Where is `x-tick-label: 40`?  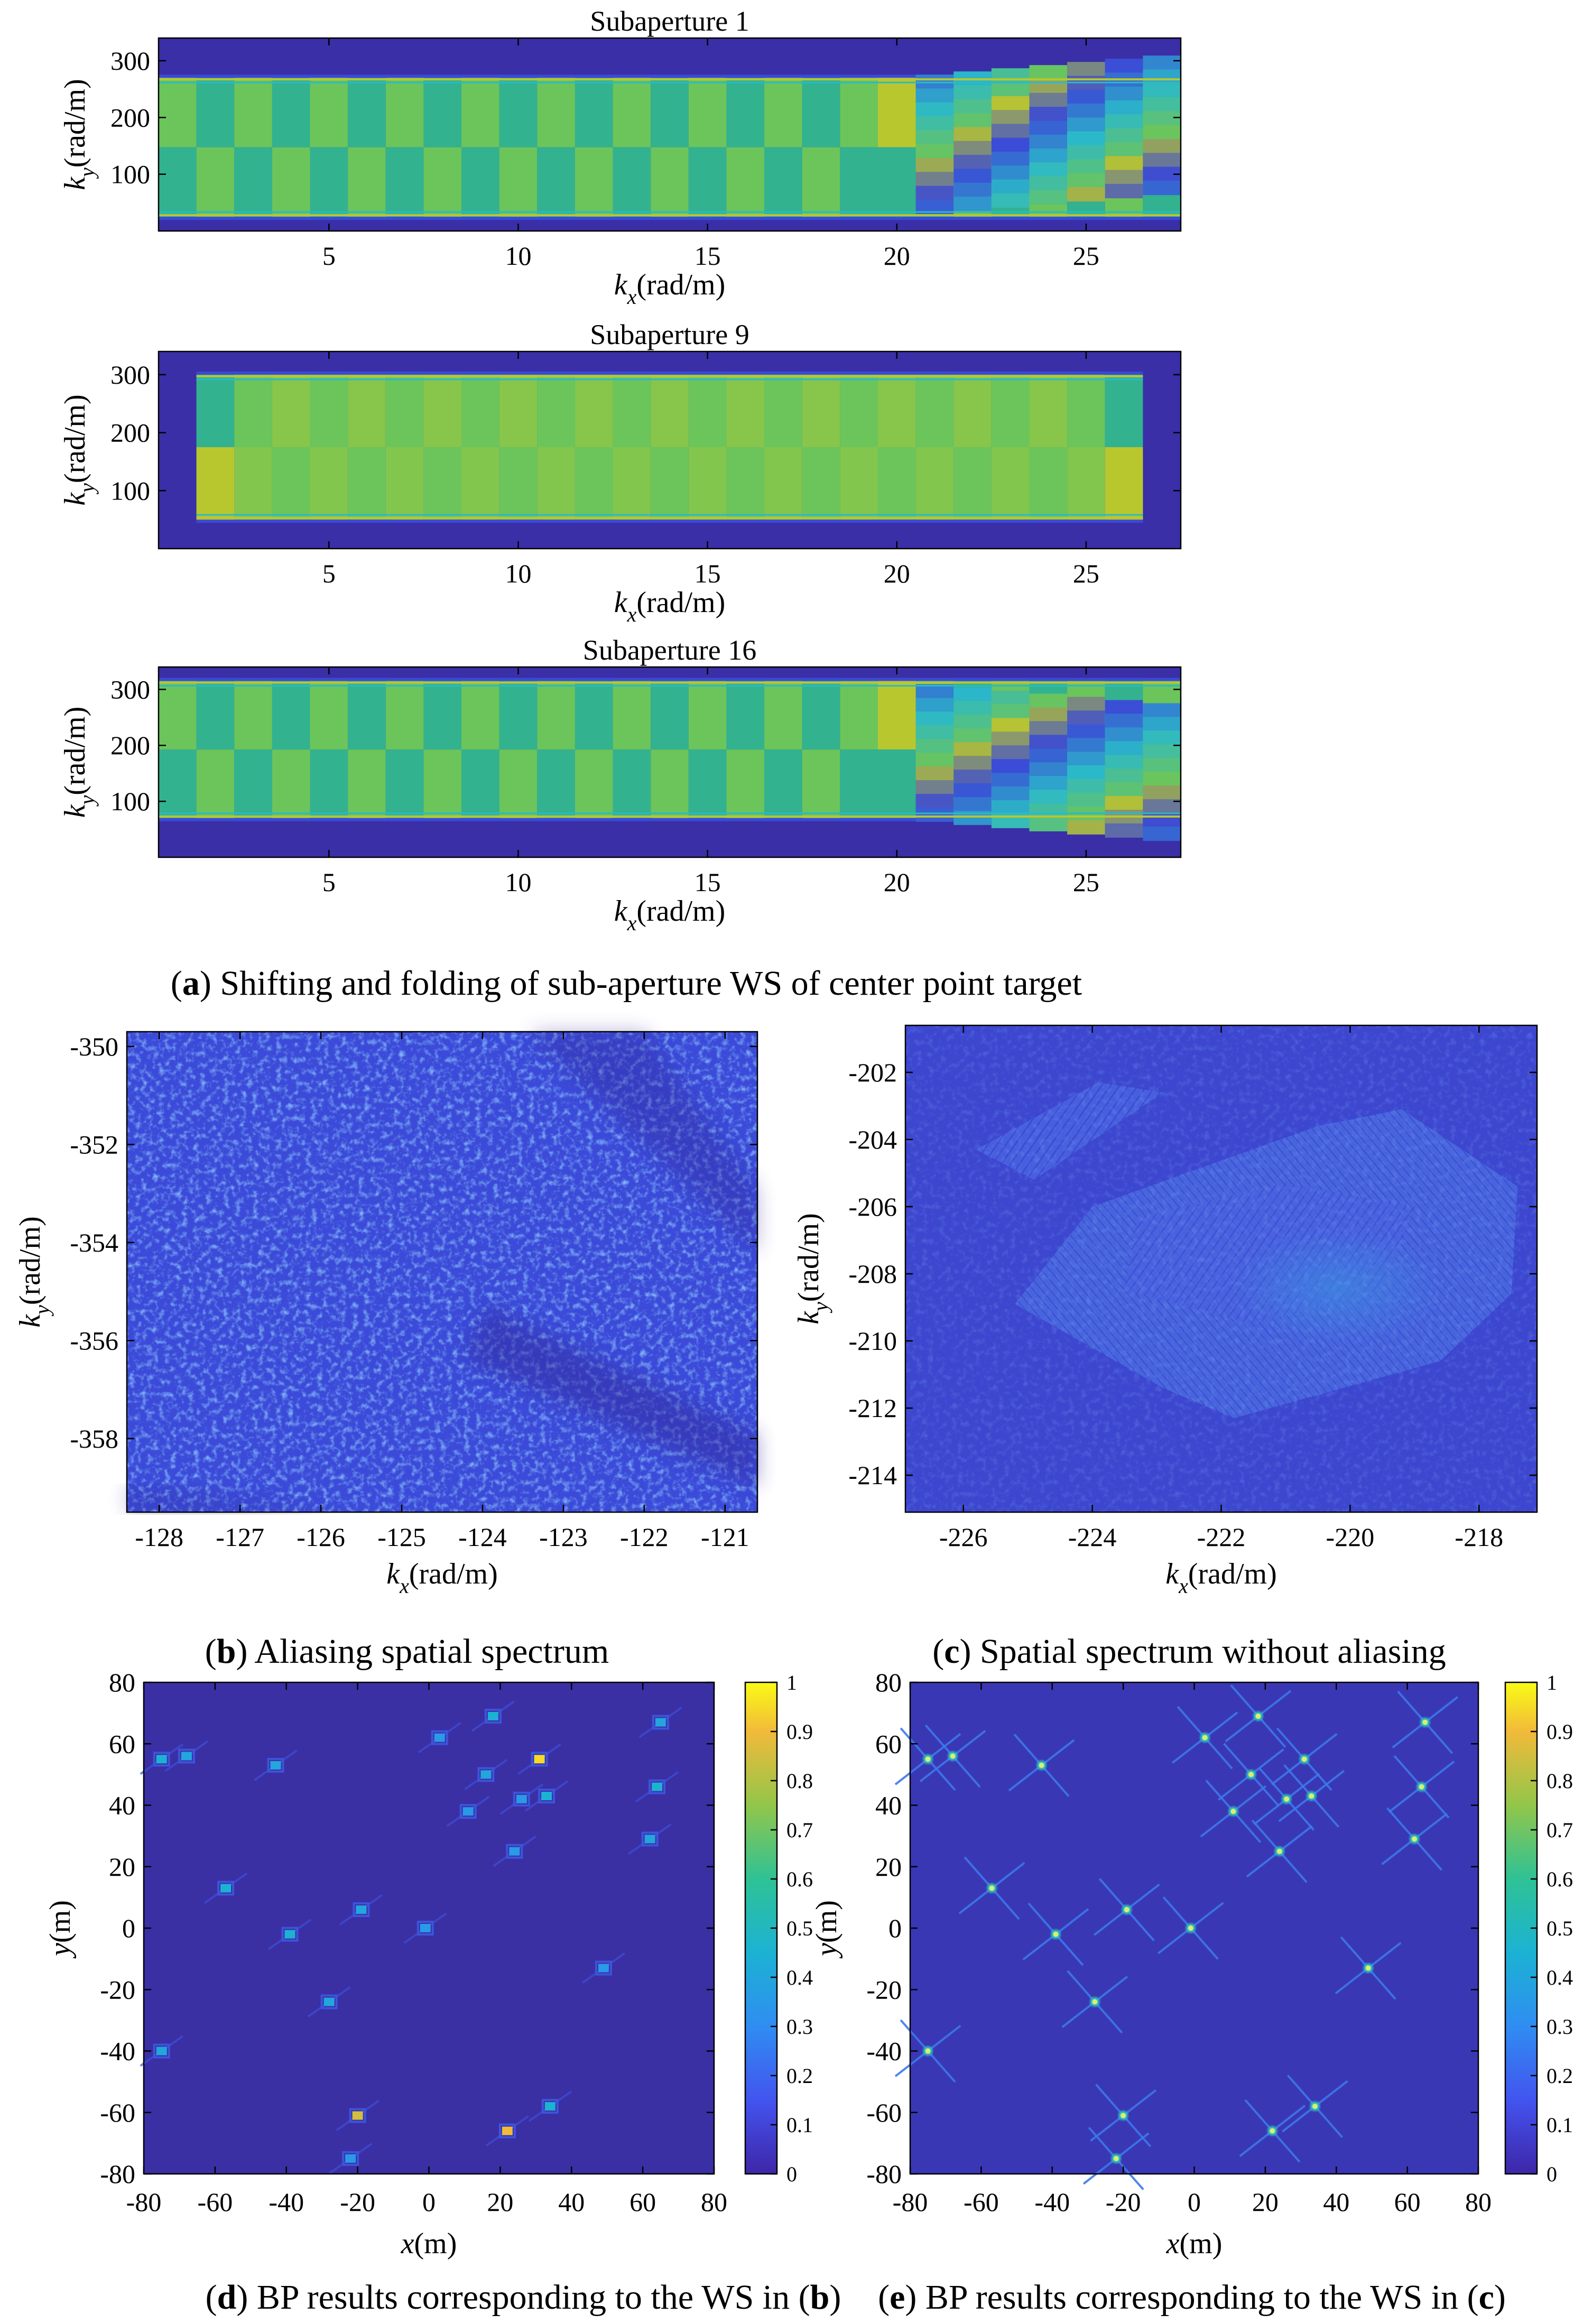
x-tick-label: 40 is located at coordinates (571, 2202).